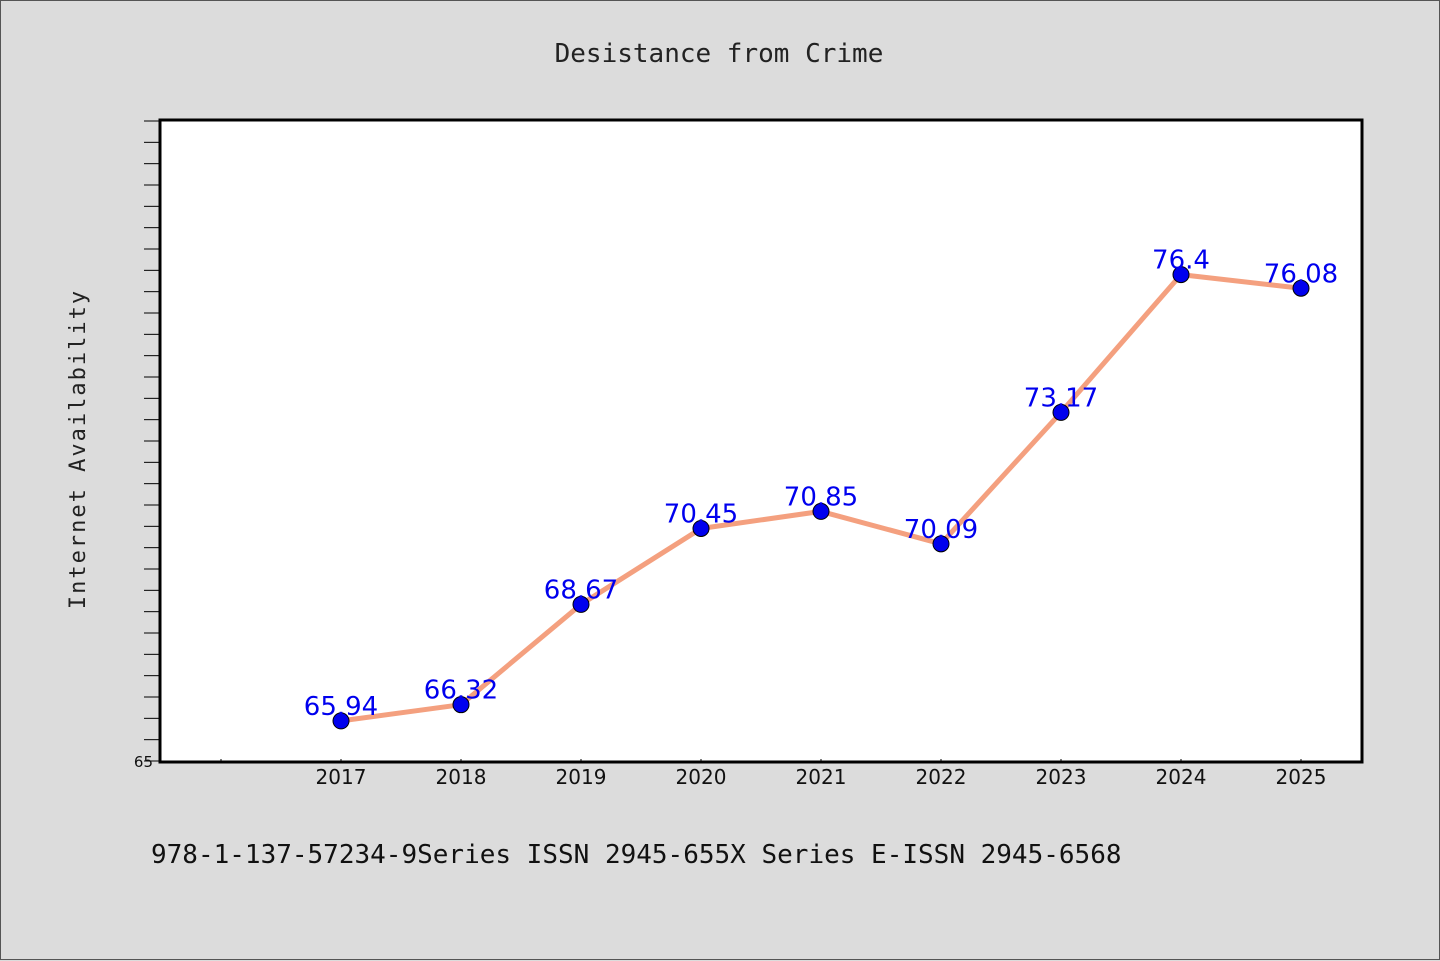  I want to click on data-label: 70.85, so click(821, 497).